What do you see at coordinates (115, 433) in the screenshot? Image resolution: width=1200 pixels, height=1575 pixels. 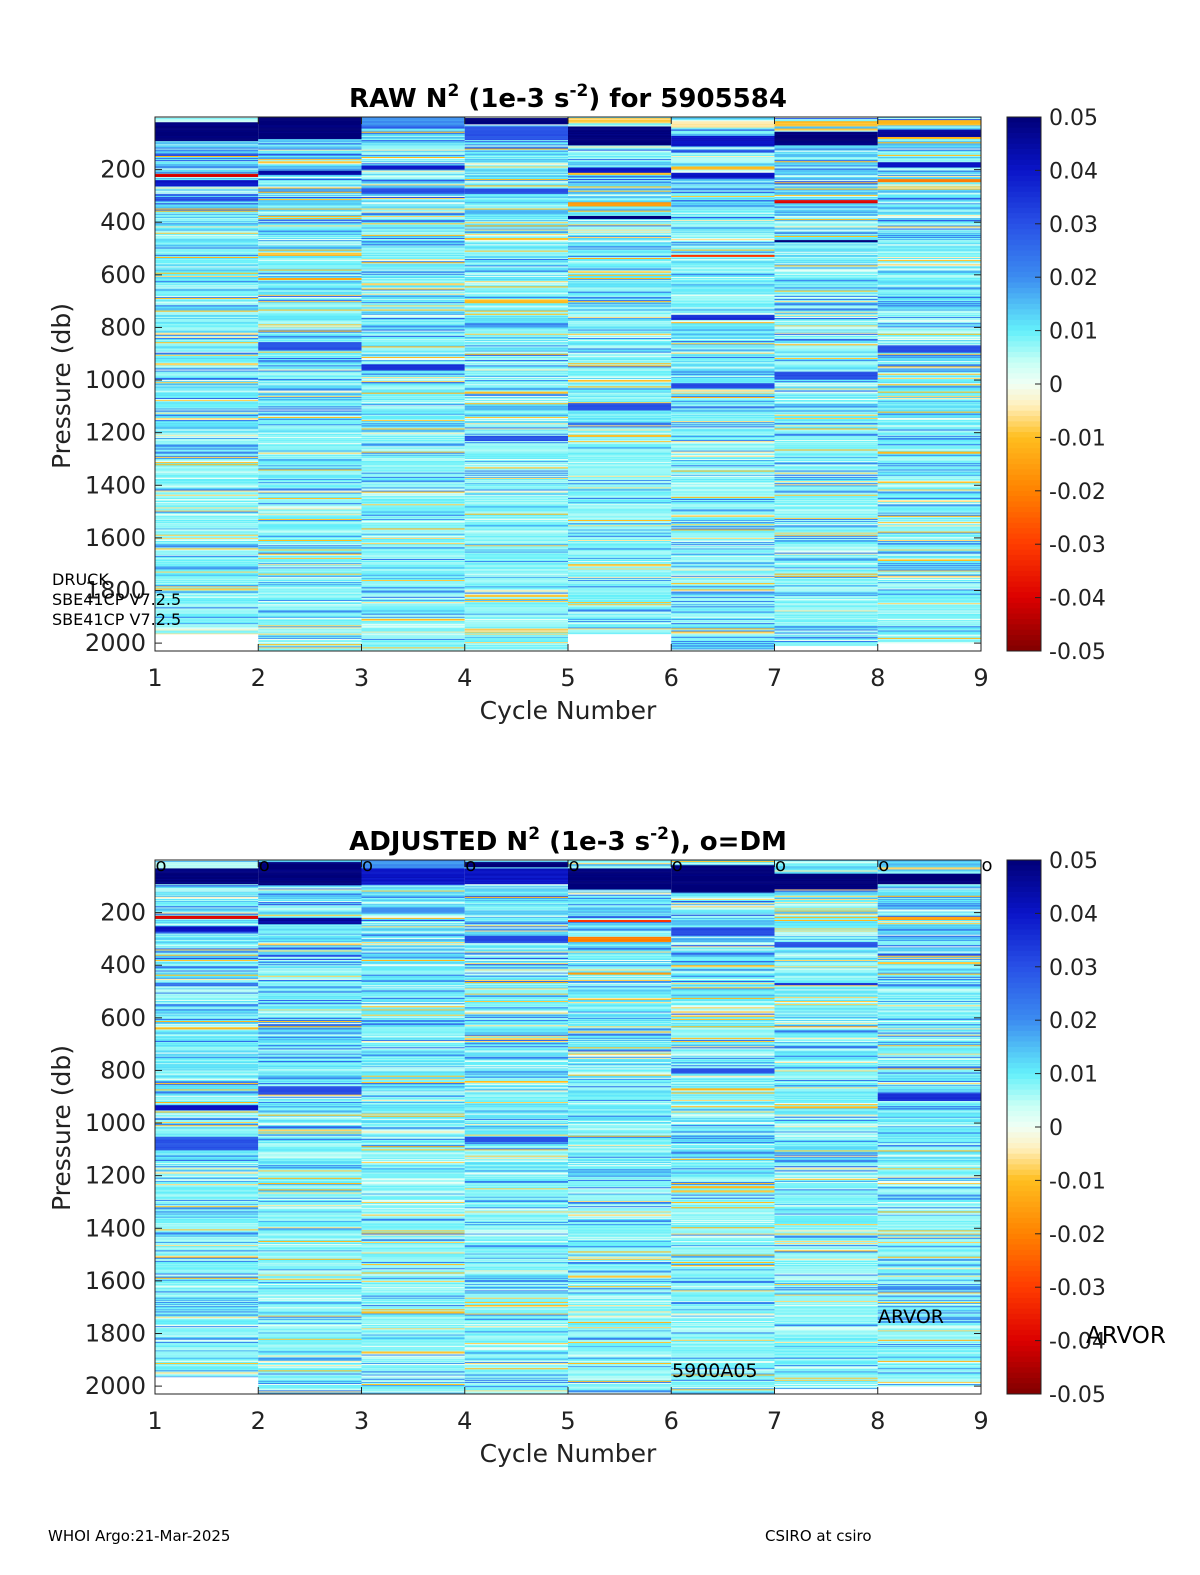 I see `y-tick-label: 1200` at bounding box center [115, 433].